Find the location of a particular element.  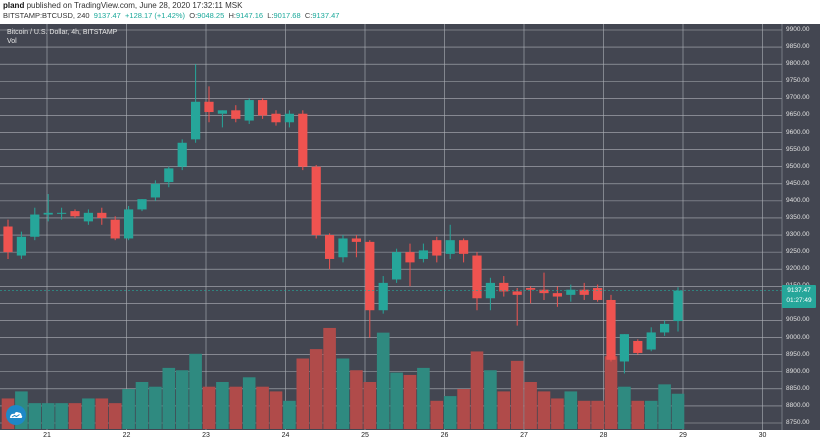

symbol-label: BITSTAMP:BTCUSD, 240 is located at coordinates (46, 15).